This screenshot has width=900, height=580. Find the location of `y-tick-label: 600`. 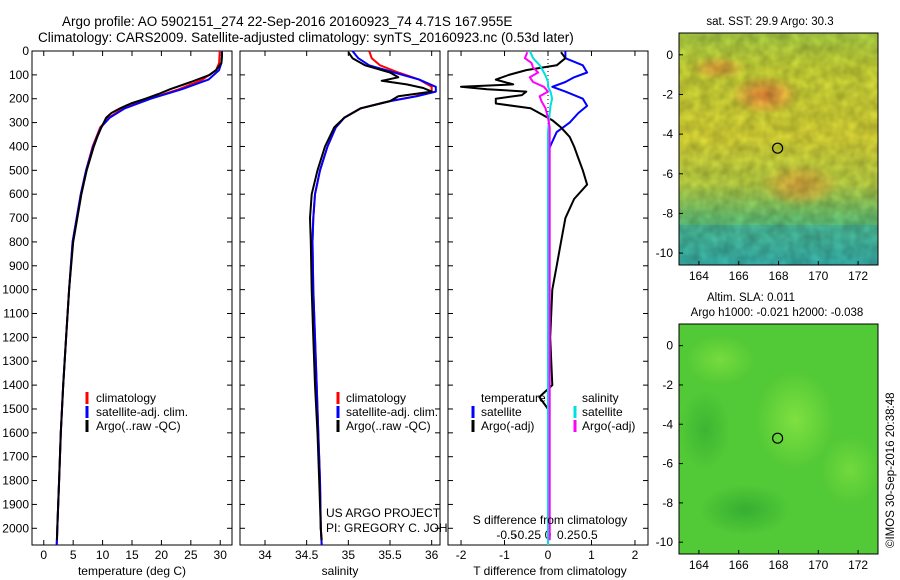

y-tick-label: 600 is located at coordinates (19, 194).